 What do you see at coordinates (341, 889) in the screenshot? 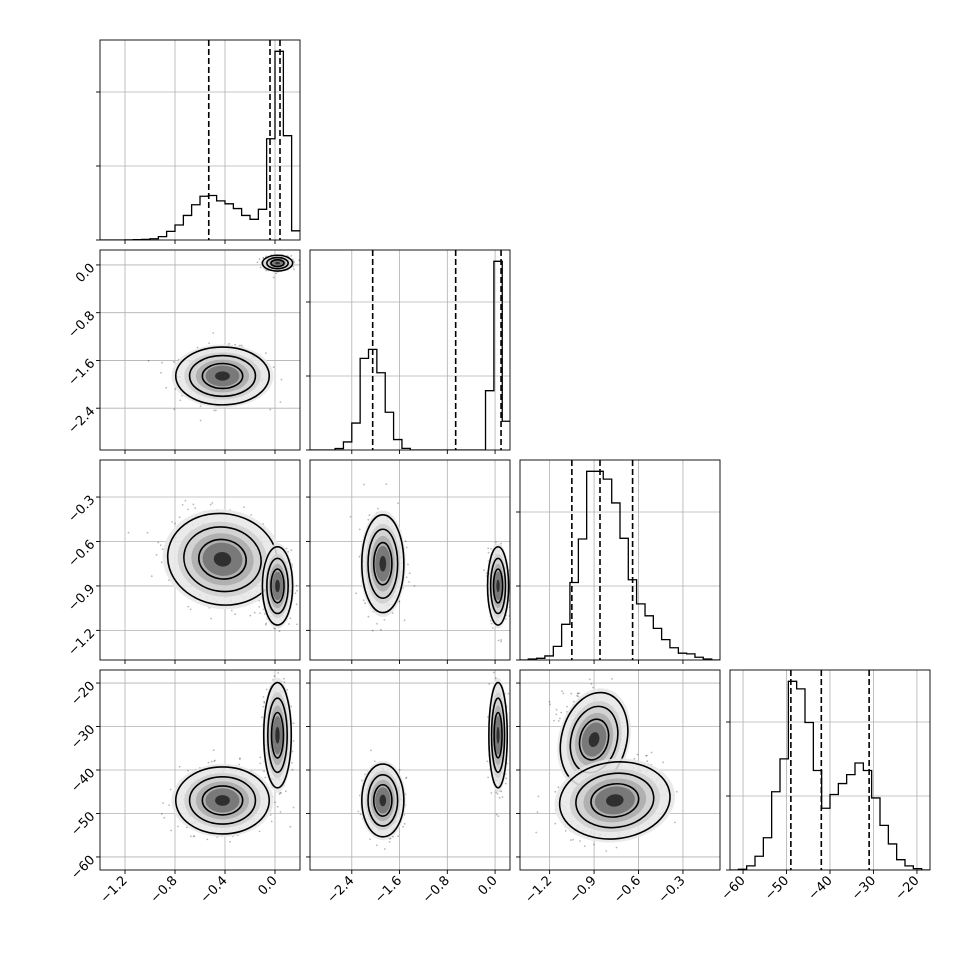
I see `x-tick-label: −2.4` at bounding box center [341, 889].